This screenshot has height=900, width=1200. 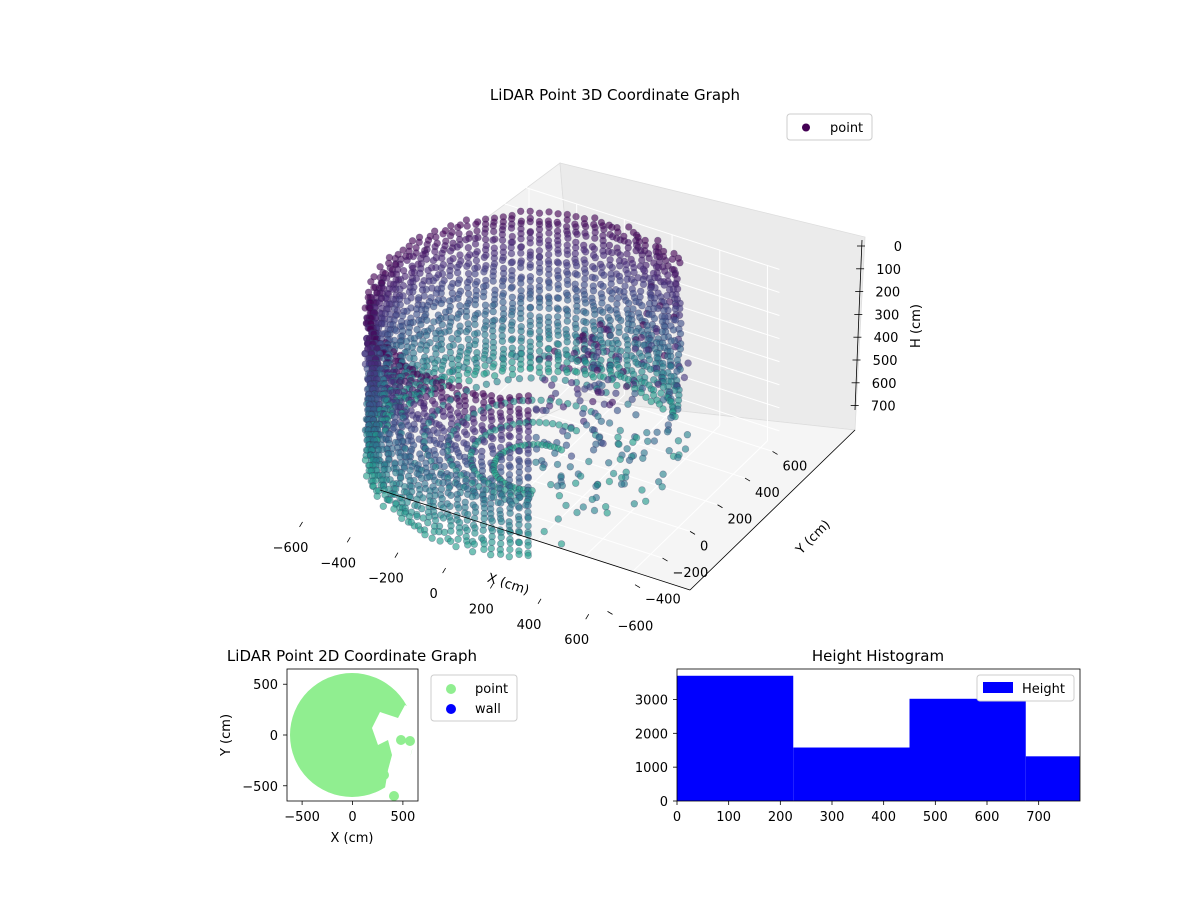 I want to click on y-tick-label-histogram: 2000, so click(x=651, y=734).